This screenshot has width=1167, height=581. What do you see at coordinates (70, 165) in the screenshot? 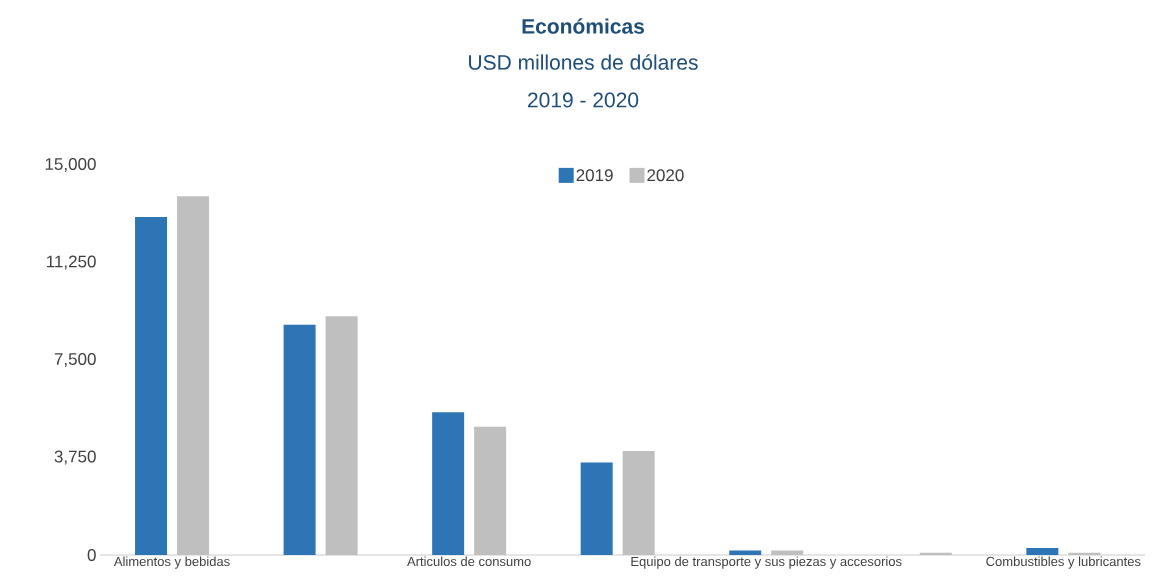
I see `y-tick-label: 15,000` at bounding box center [70, 165].